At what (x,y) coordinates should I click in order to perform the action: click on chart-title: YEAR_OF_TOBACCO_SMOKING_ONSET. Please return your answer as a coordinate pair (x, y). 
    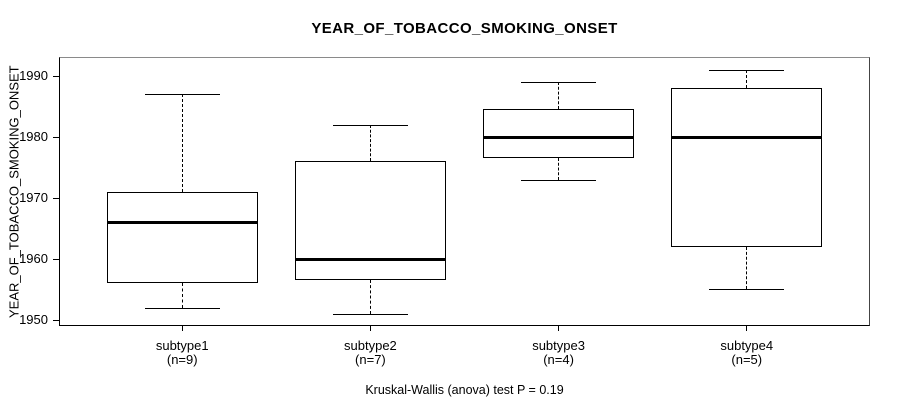
    Looking at the image, I should click on (464, 28).